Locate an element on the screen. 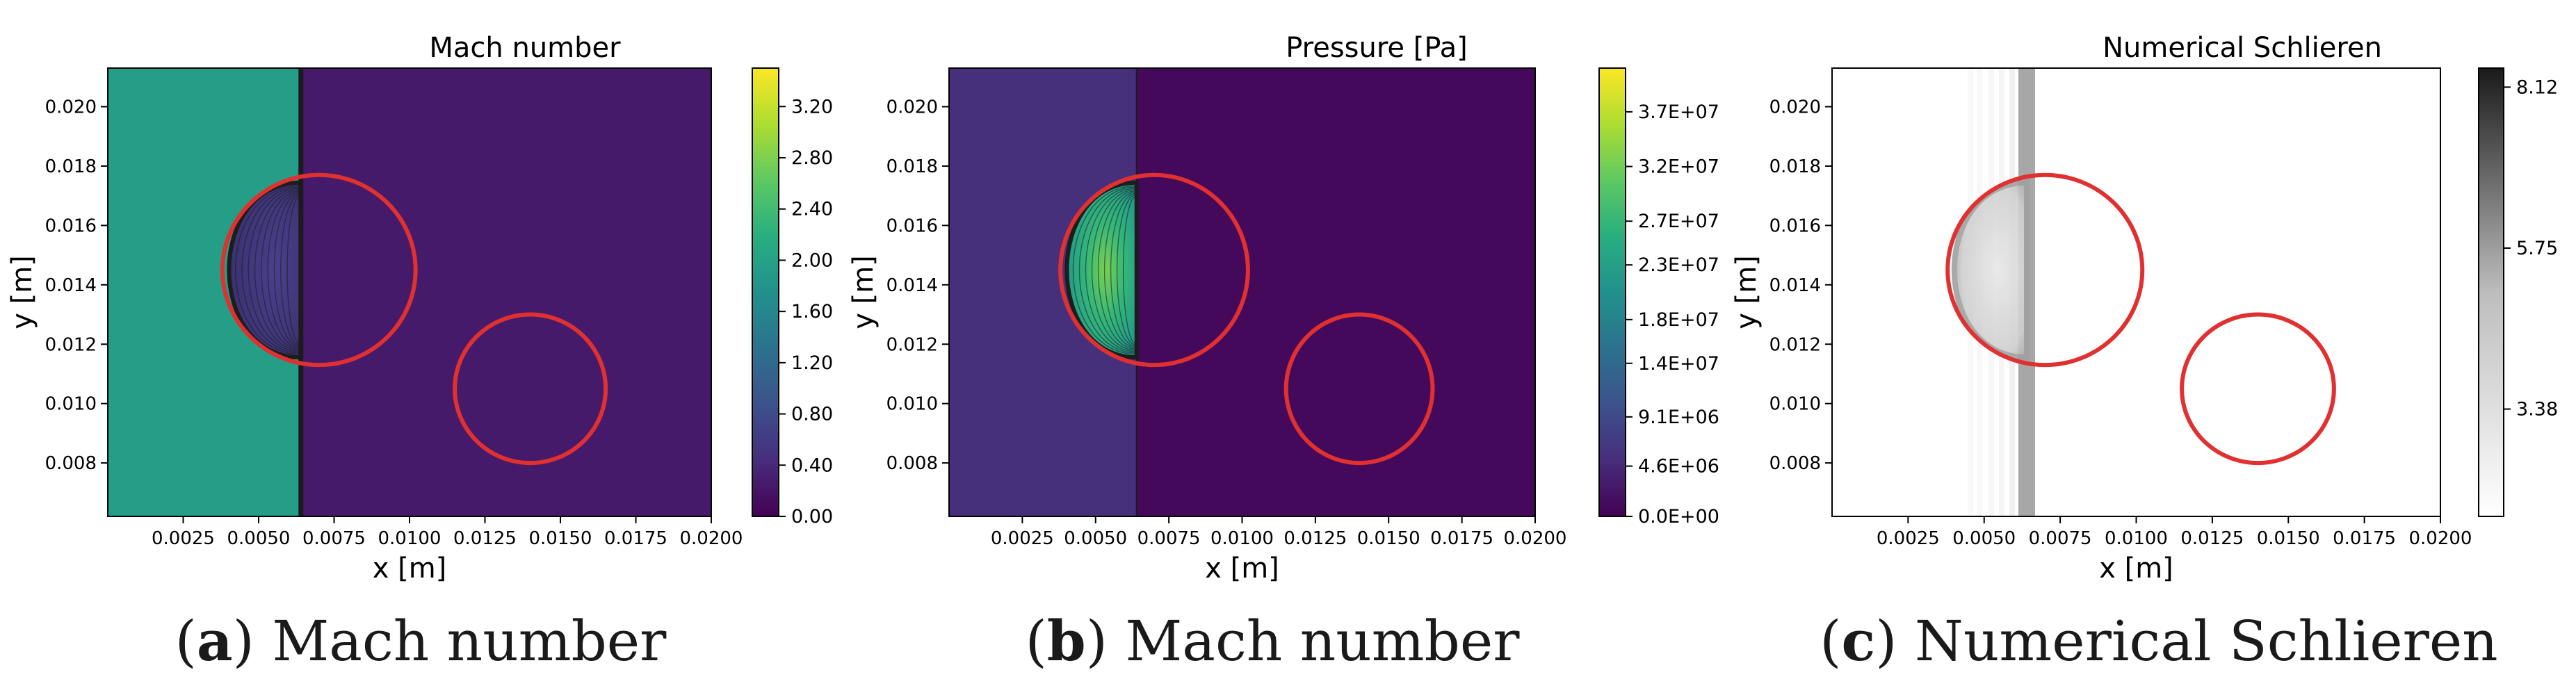  colorbar-tick-label: 0.80 is located at coordinates (812, 414).